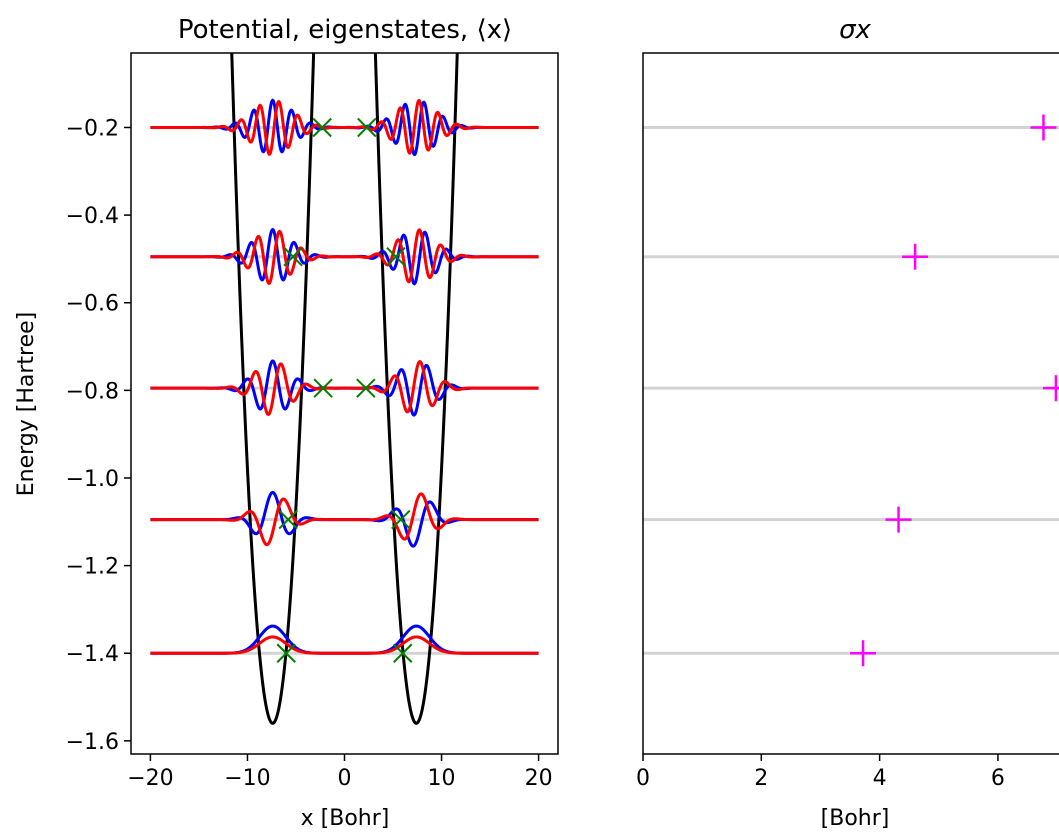  Describe the element at coordinates (92, 391) in the screenshot. I see `left-y-tick-label: −0.8` at that location.